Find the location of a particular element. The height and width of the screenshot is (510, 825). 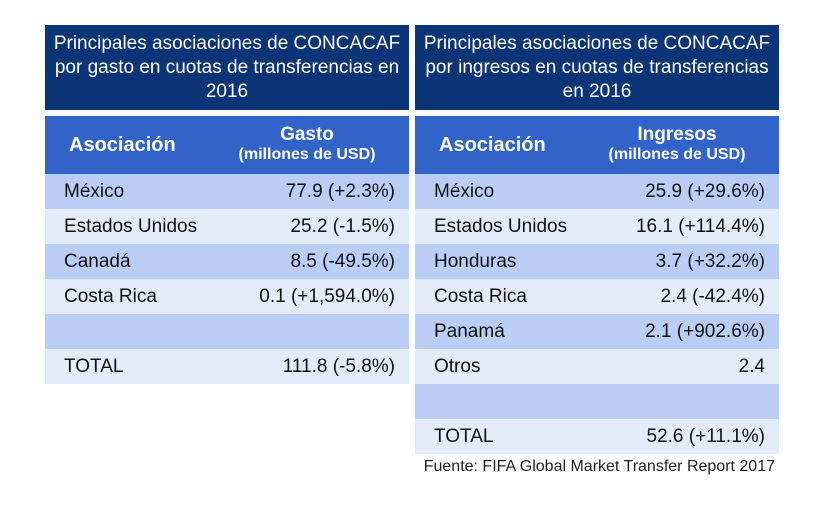

row-value: 2.4 (-42.4%) is located at coordinates (712, 296).